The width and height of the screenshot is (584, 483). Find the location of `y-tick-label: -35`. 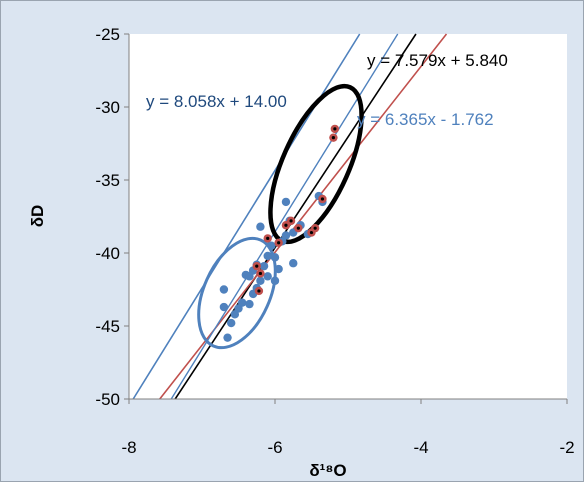

y-tick-label: -35 is located at coordinates (107, 180).